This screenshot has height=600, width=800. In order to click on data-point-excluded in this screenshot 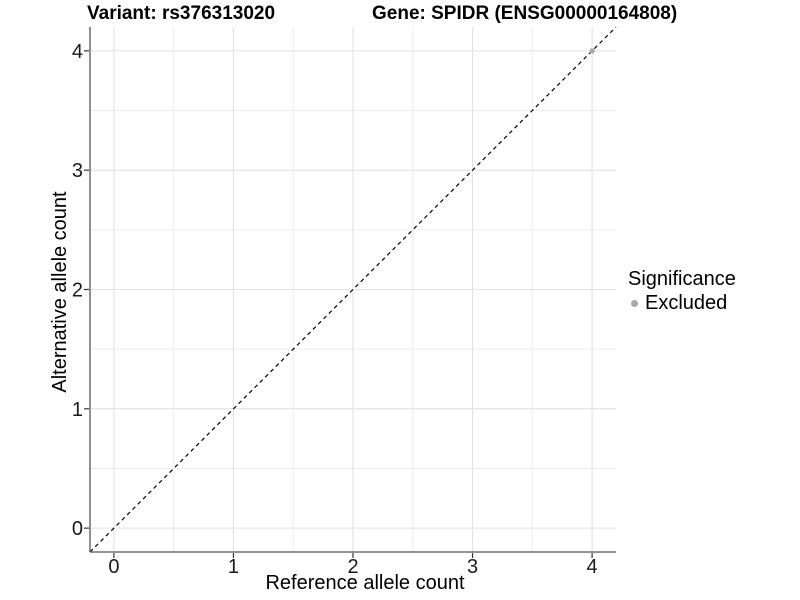, I will do `click(592, 51)`.